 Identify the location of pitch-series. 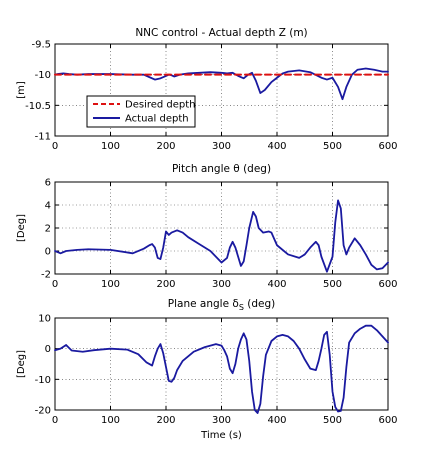
(221, 236).